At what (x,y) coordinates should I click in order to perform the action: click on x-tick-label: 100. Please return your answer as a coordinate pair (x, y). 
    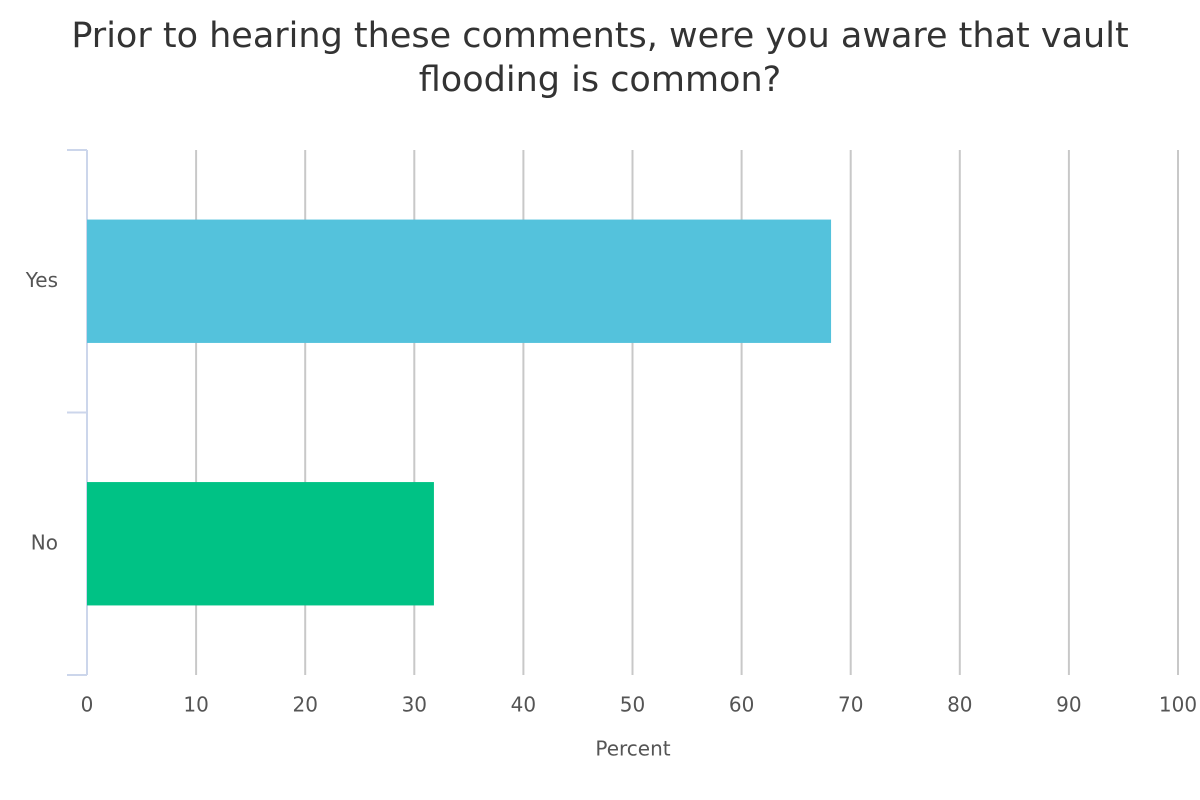
    Looking at the image, I should click on (1178, 705).